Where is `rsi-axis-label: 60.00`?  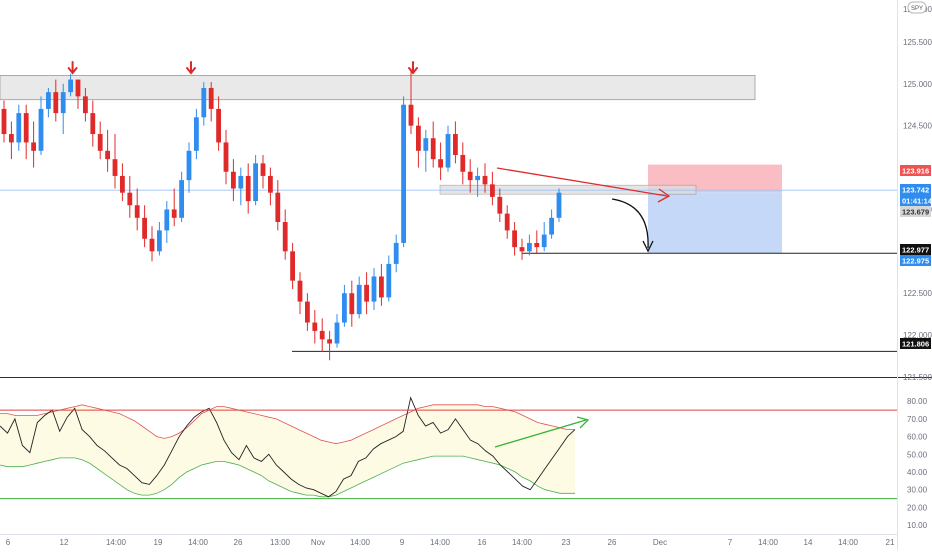
rsi-axis-label: 60.00 is located at coordinates (917, 437).